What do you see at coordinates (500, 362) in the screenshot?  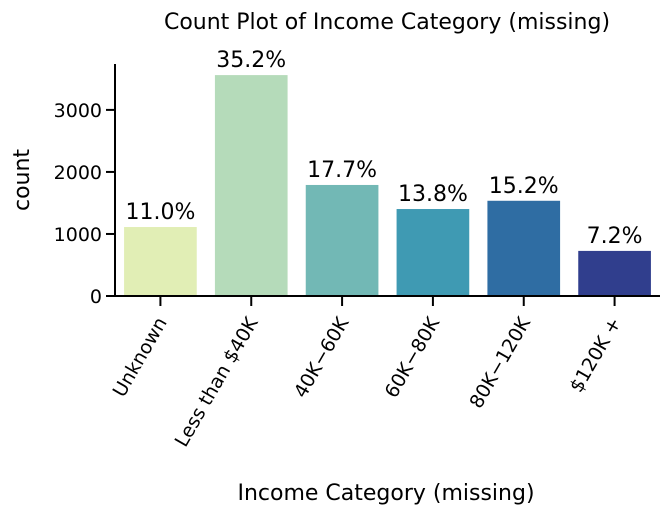 I see `x-tick-label-4: 80K−120K` at bounding box center [500, 362].